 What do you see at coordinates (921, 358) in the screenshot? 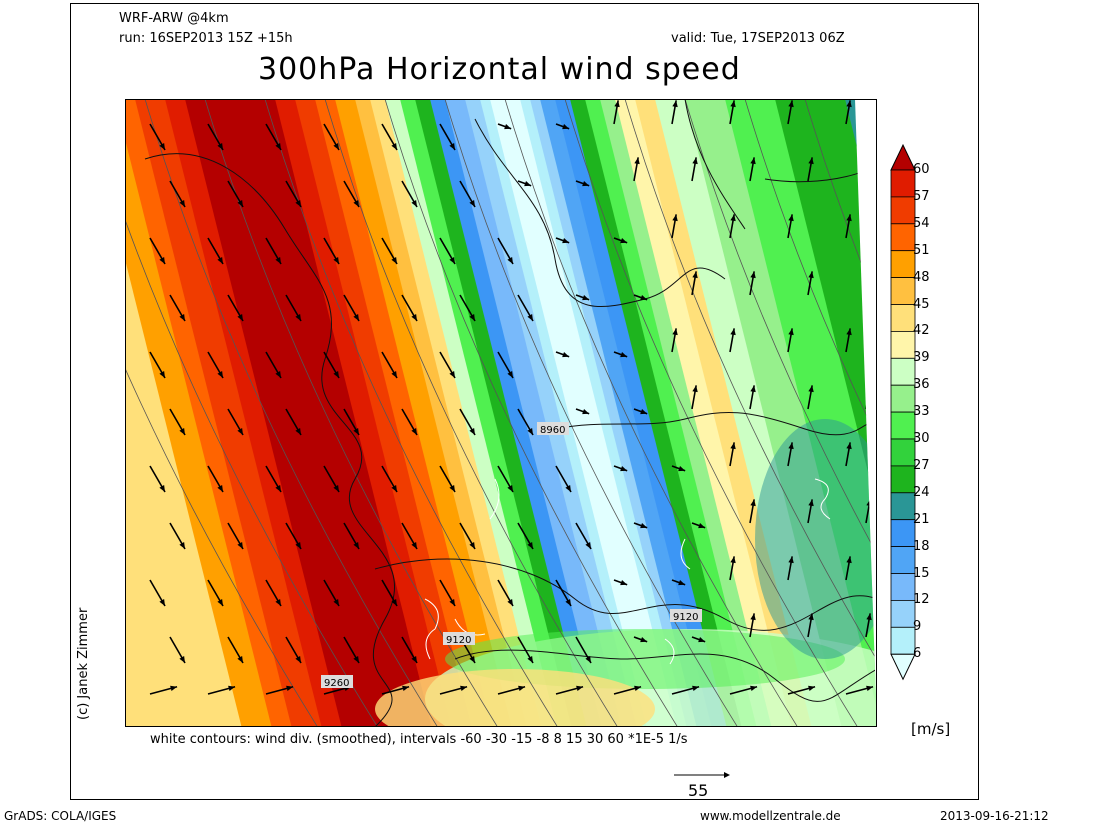
I see `colorbar-tick-label: 39` at bounding box center [921, 358].